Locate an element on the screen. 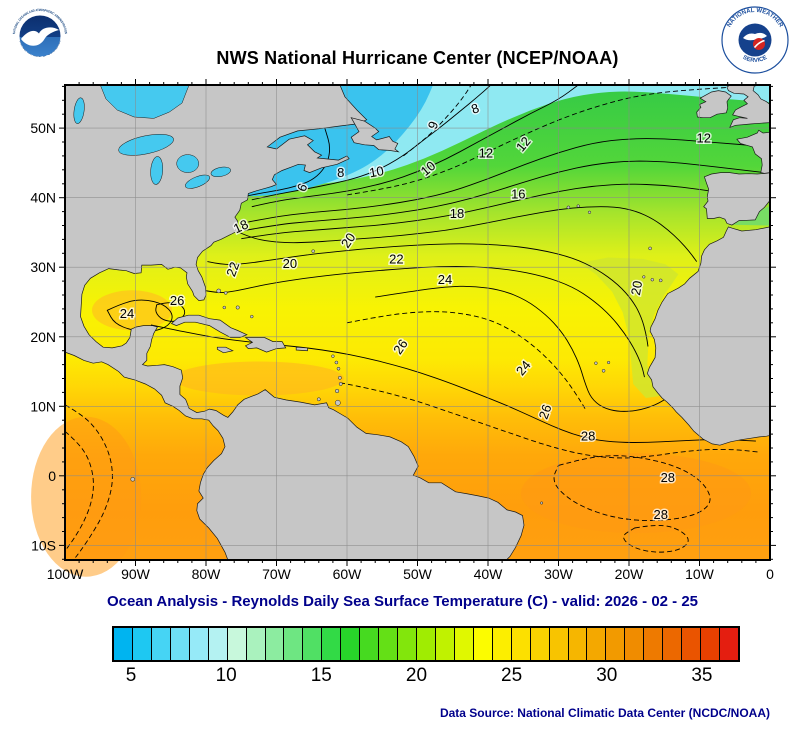 Image resolution: width=800 pixels, height=737 pixels. nws-logo: NATIONAL WEATHER SERVICE is located at coordinates (755, 40).